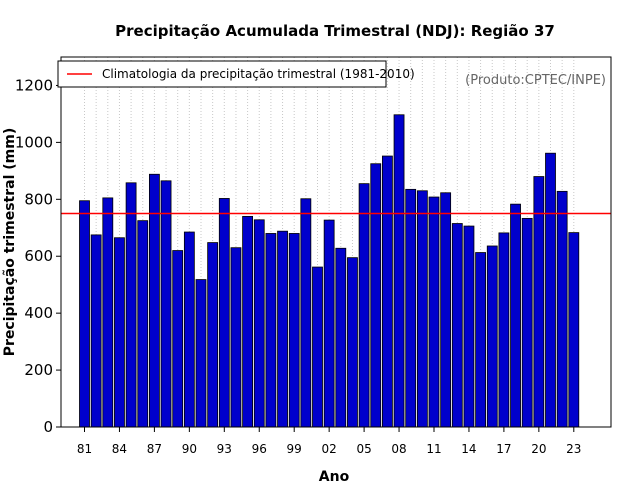  Describe the element at coordinates (84, 449) in the screenshot. I see `x-tick-label: 81` at that location.